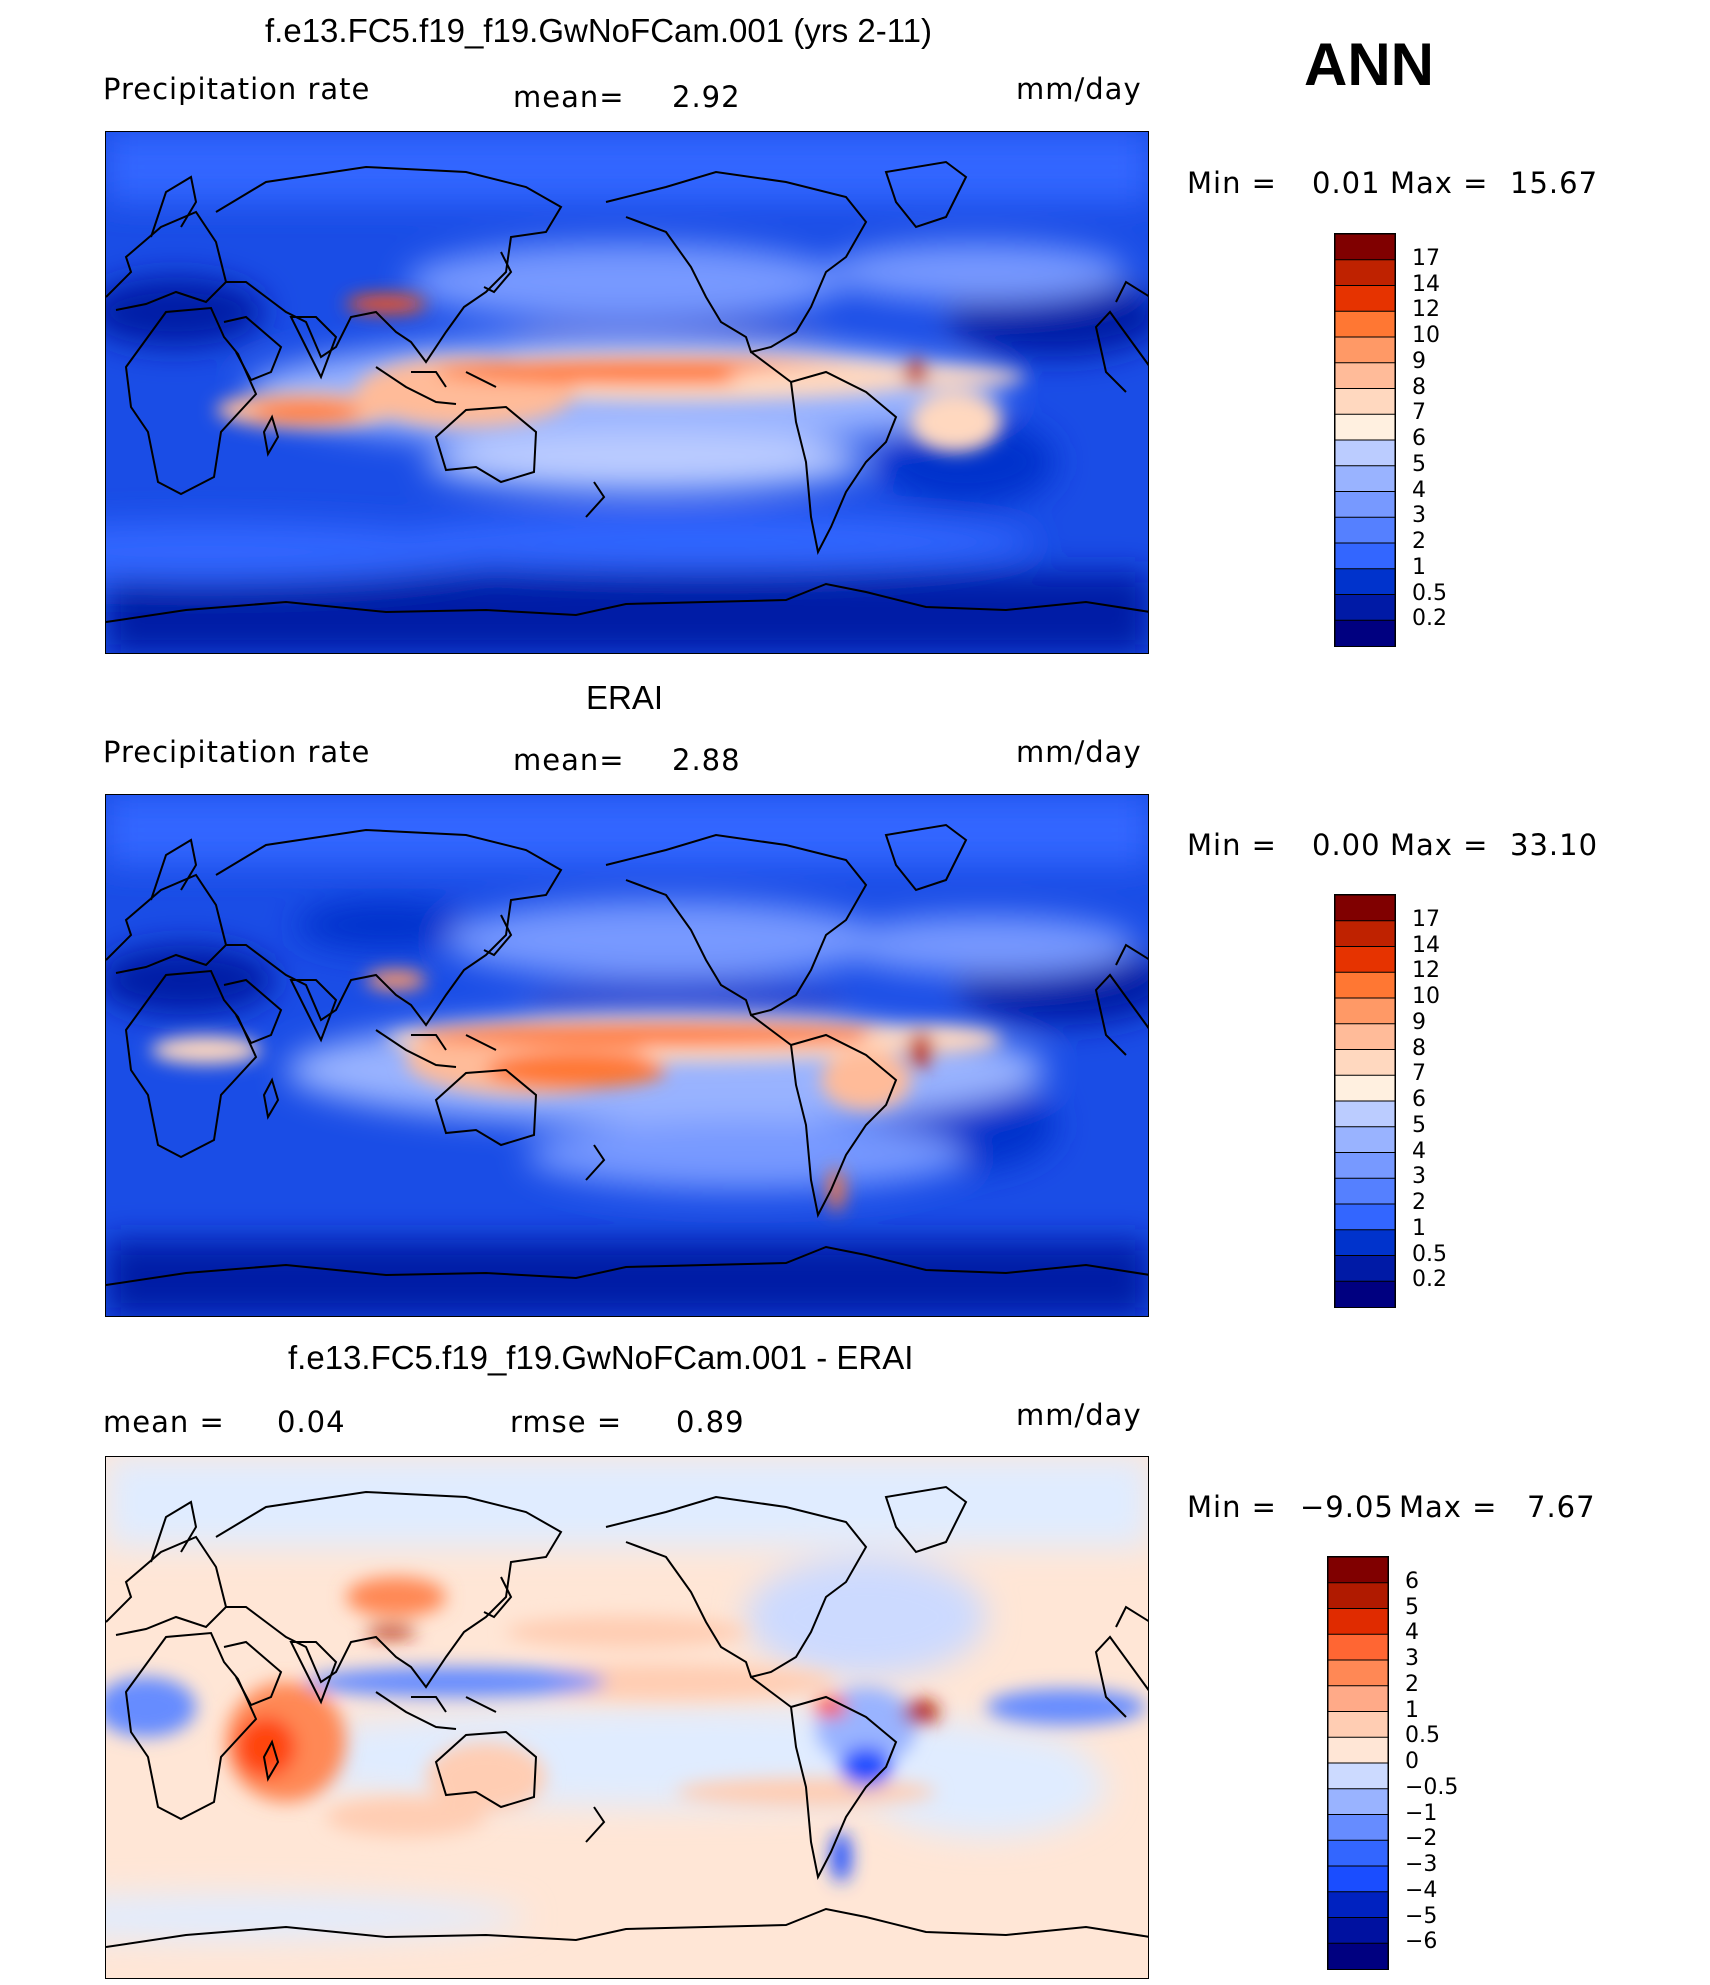 The image size is (1710, 1985). What do you see at coordinates (1419, 516) in the screenshot?
I see `colorbar-tick-label: 3` at bounding box center [1419, 516].